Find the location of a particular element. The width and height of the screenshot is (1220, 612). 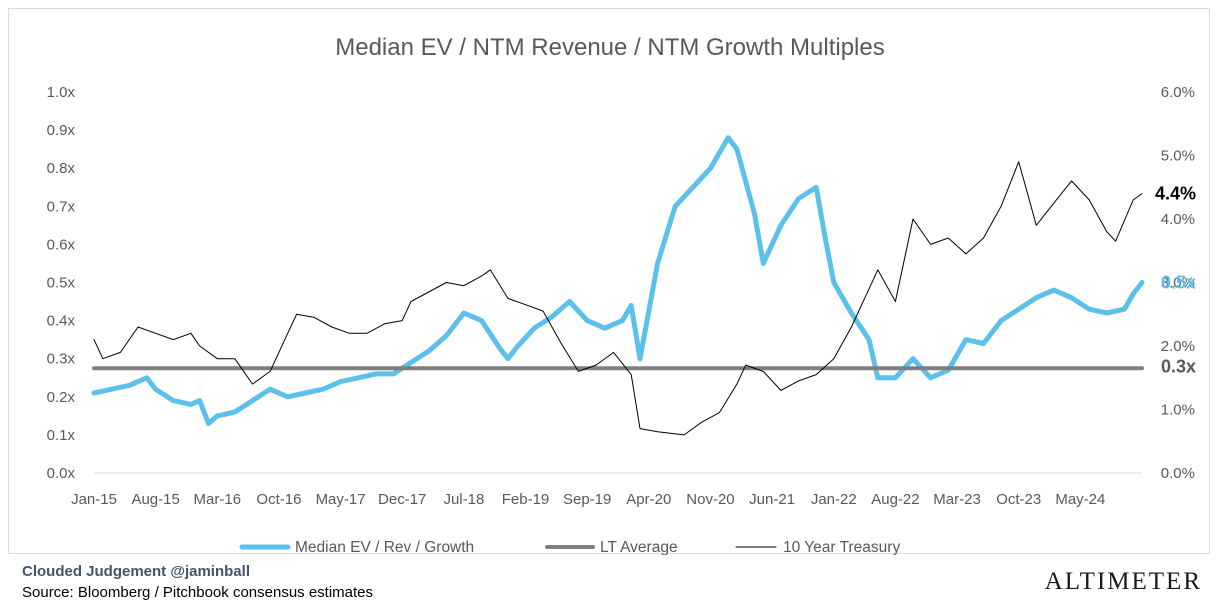

x-tick-label: Oct-23 is located at coordinates (1018, 499).